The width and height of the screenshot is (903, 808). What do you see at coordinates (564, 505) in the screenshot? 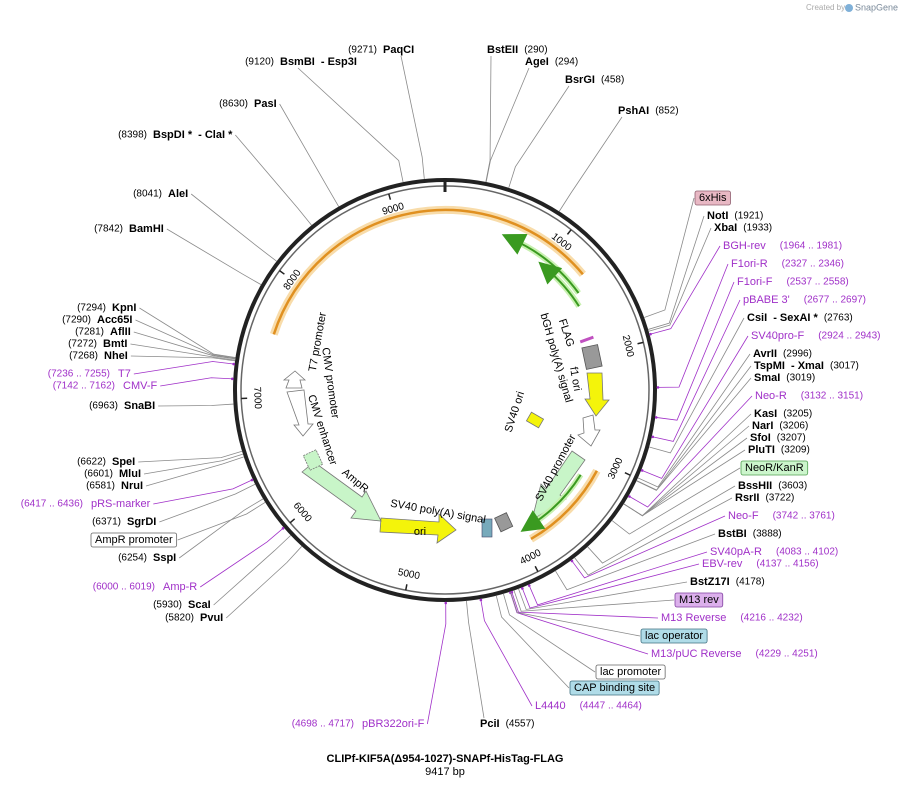
I see `feature-arc` at bounding box center [564, 505].